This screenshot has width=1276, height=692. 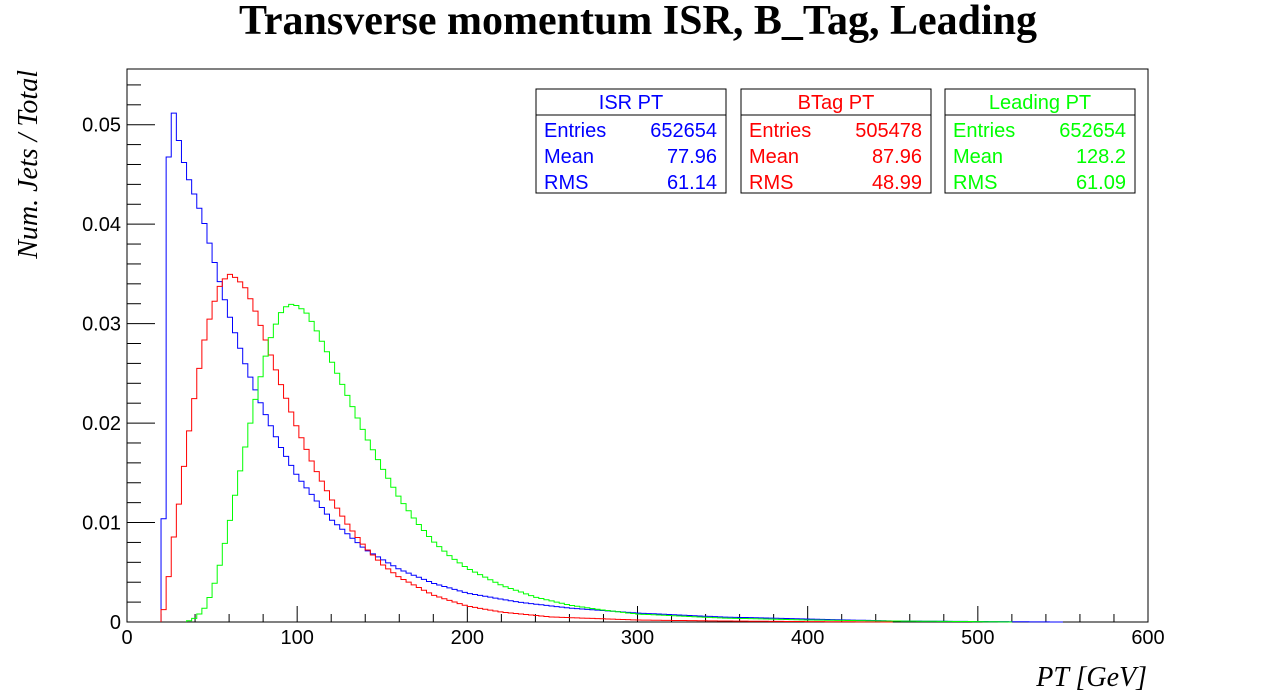 I want to click on x-tick-label: 200, so click(x=467, y=638).